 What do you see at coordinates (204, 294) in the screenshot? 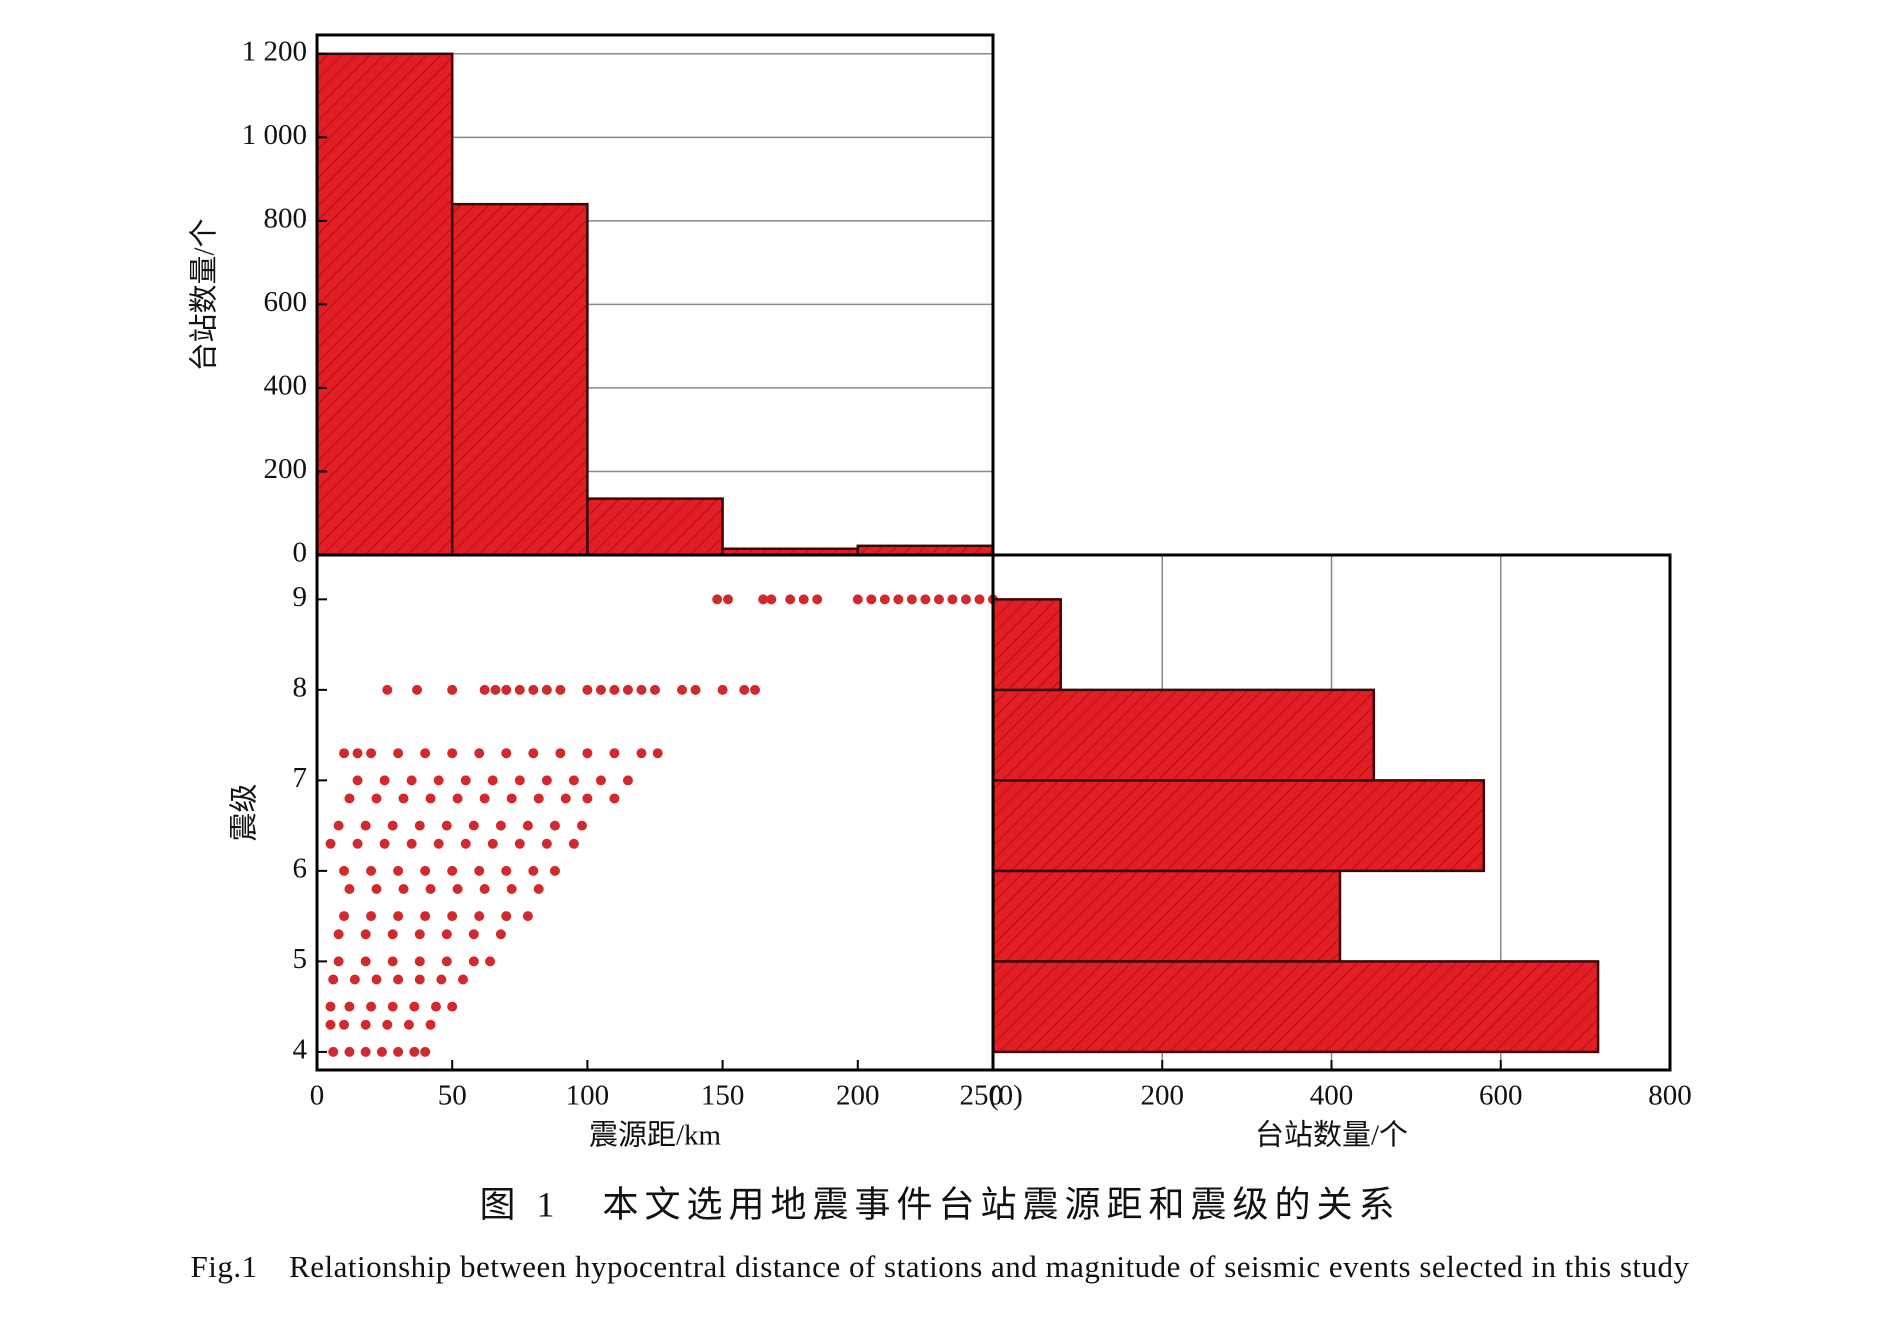
I see `y-axis-label: 台站数量/个` at bounding box center [204, 294].